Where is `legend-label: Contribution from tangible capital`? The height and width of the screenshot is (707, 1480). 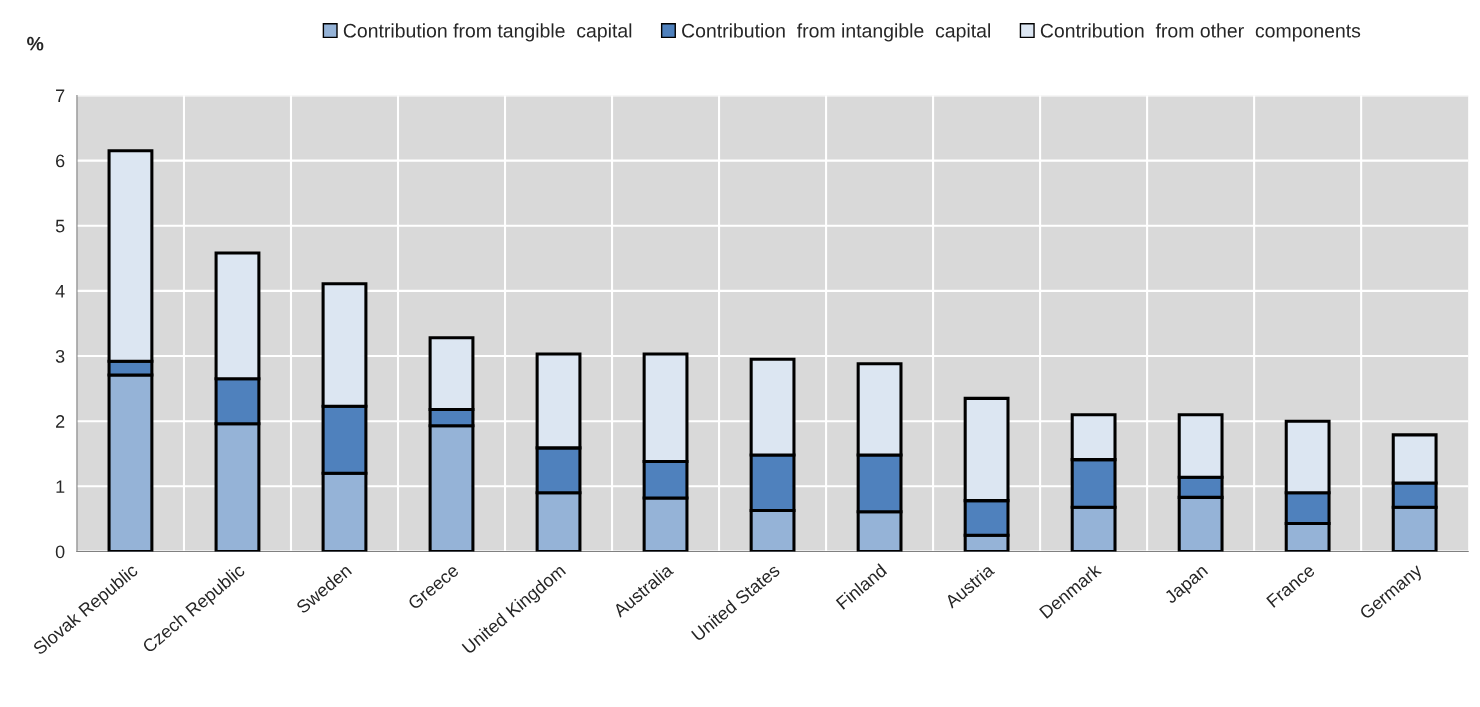 legend-label: Contribution from tangible capital is located at coordinates (487, 32).